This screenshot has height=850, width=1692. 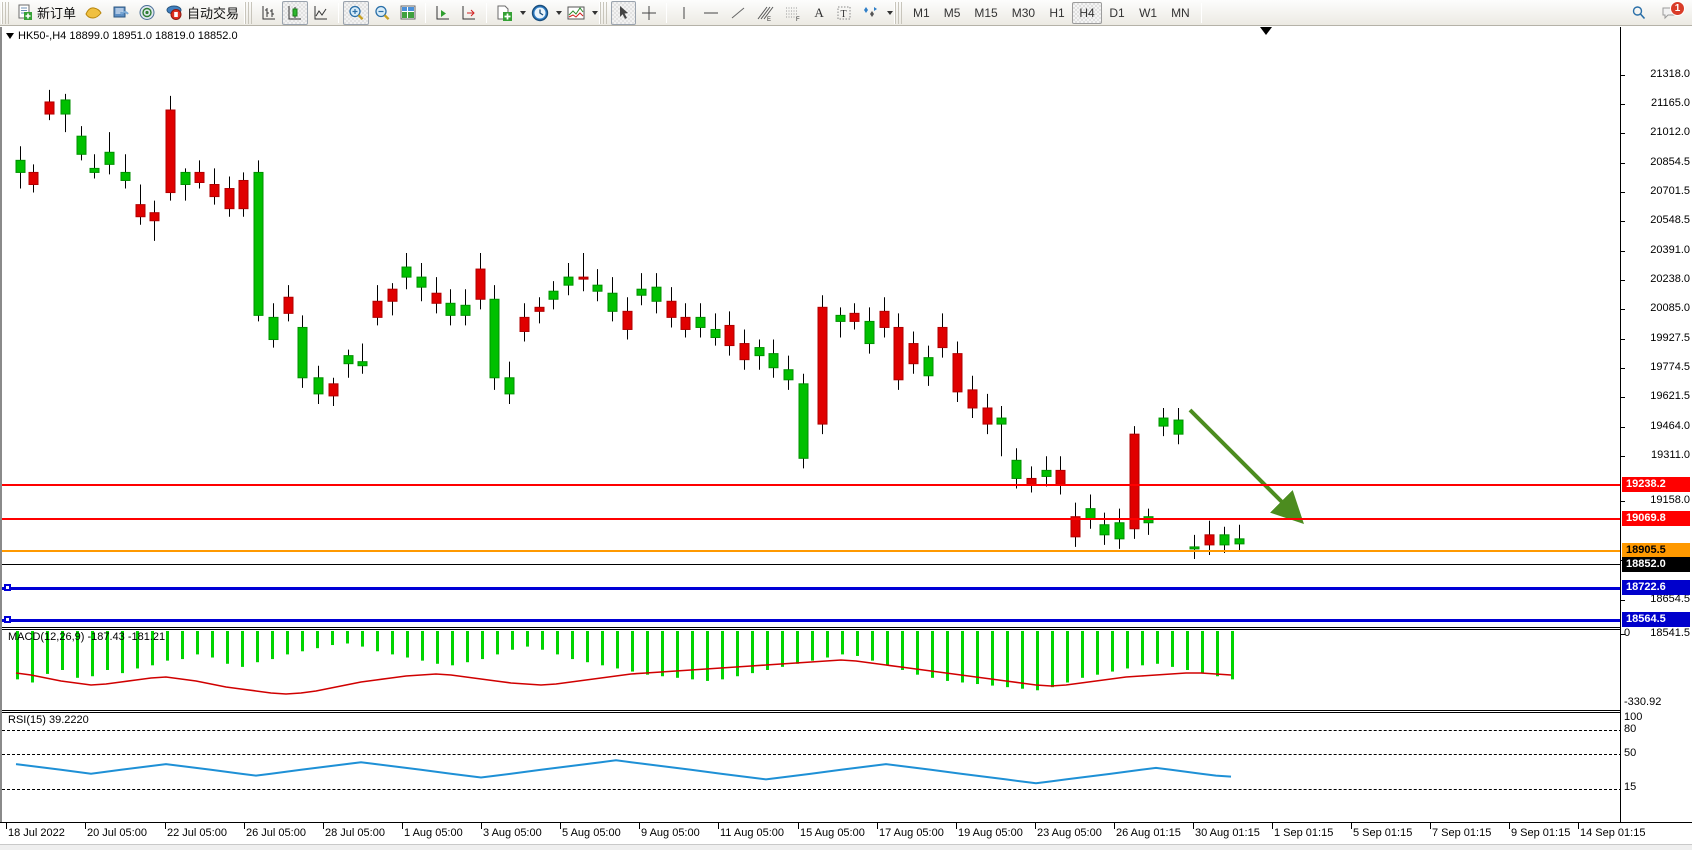 I want to click on order-level-1: 18722.6, so click(x=1656, y=587).